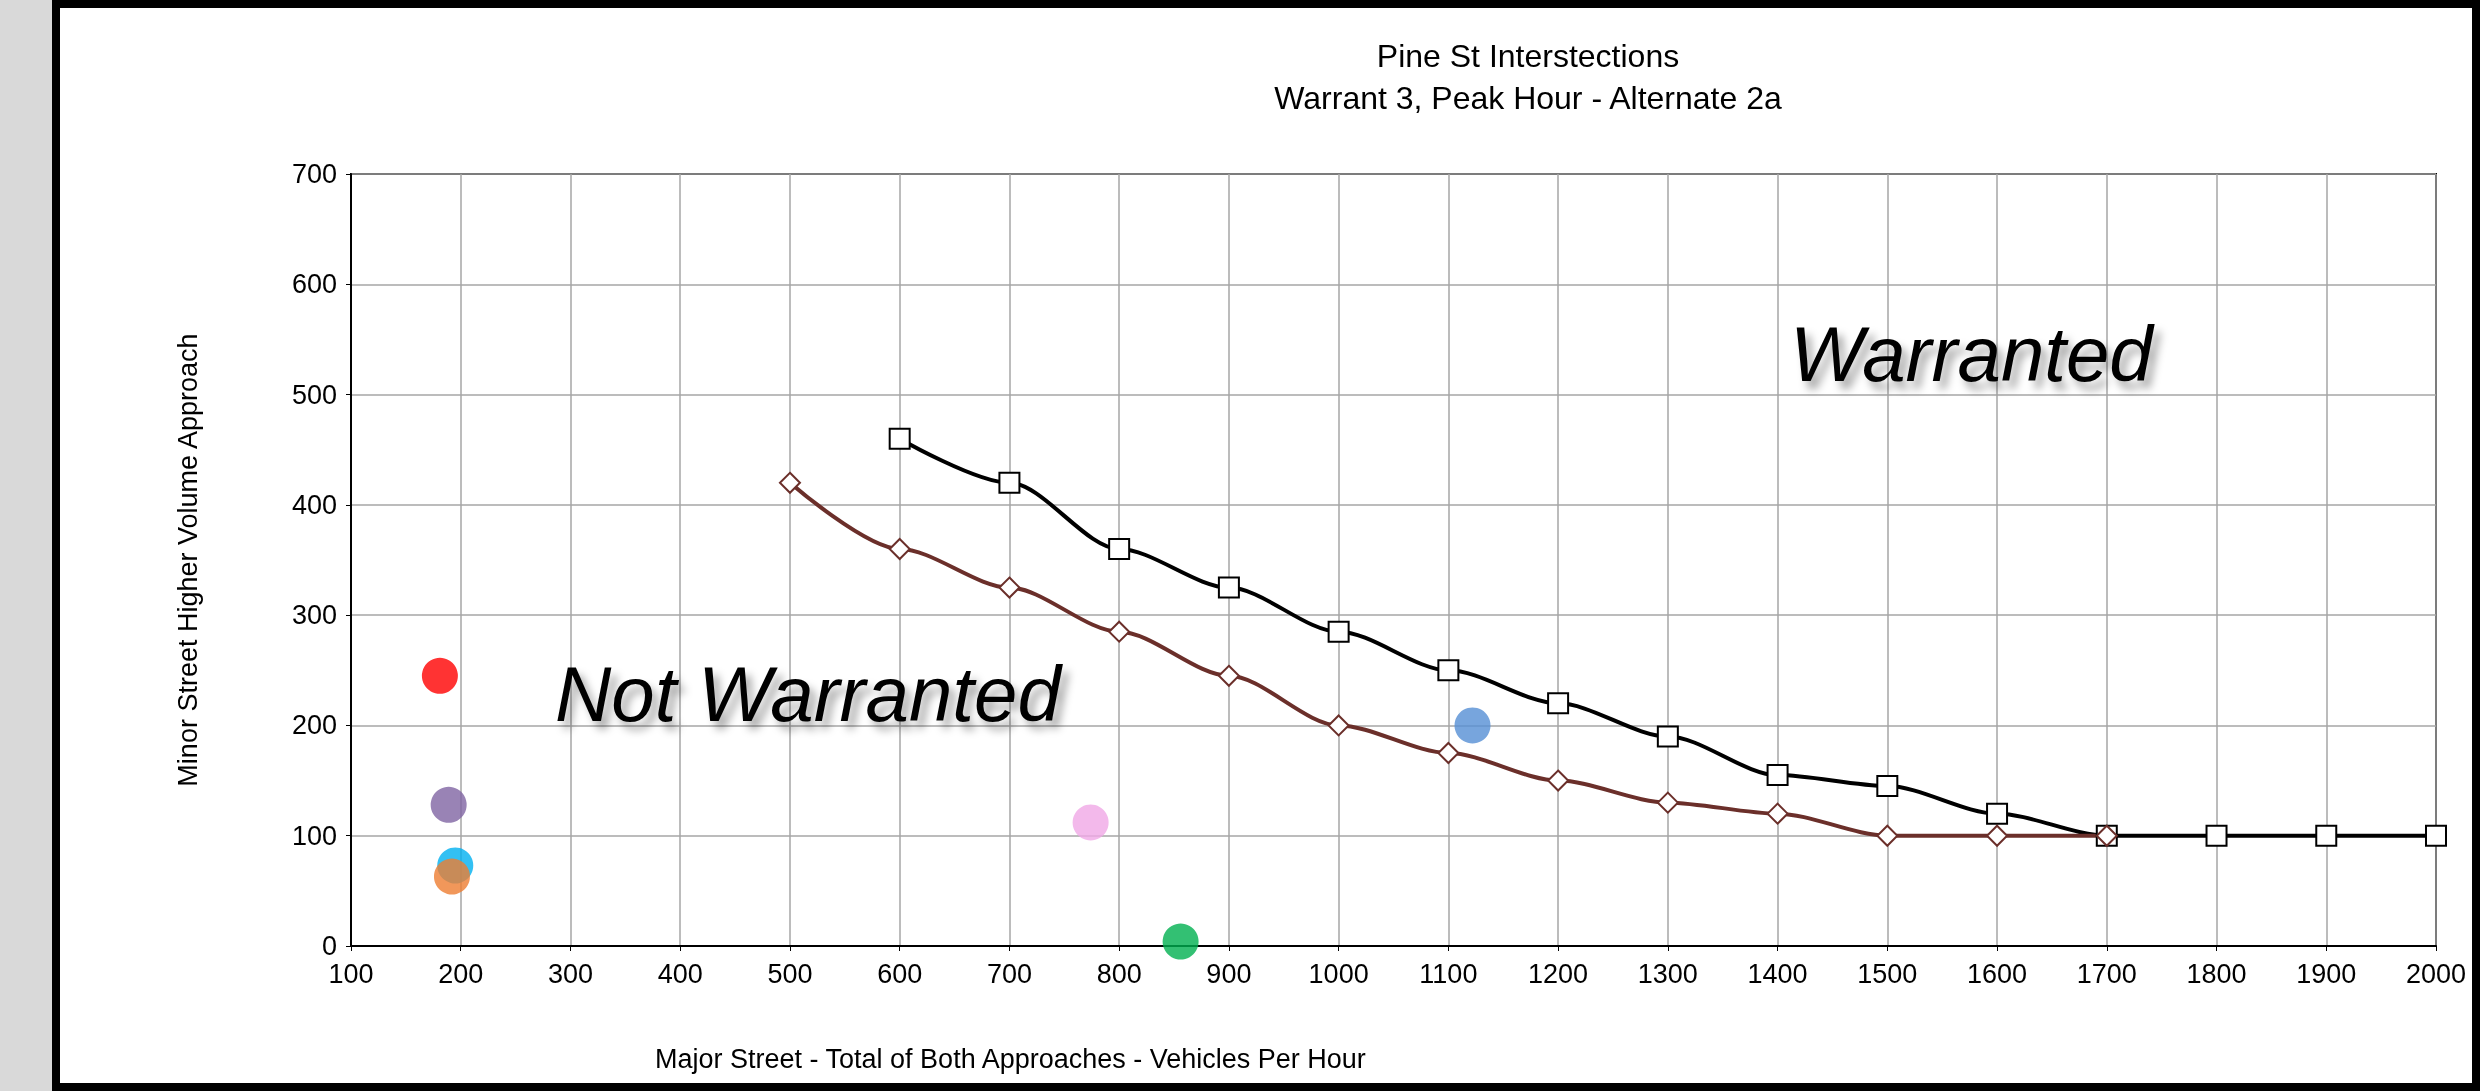 The width and height of the screenshot is (2480, 1091). What do you see at coordinates (1973, 354) in the screenshot?
I see `annotation: Warranted` at bounding box center [1973, 354].